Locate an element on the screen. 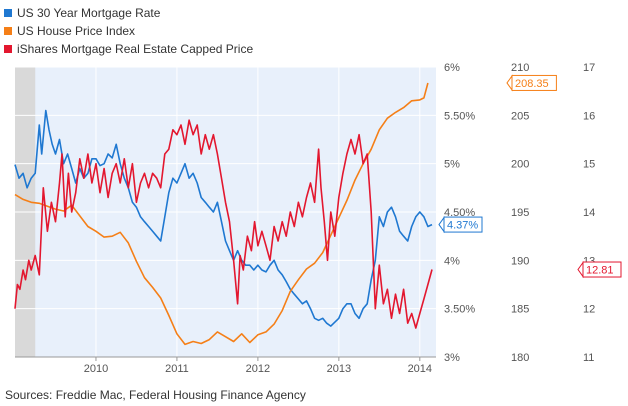 This screenshot has width=628, height=406. y-tick-label-rate: 5.50% is located at coordinates (459, 116).